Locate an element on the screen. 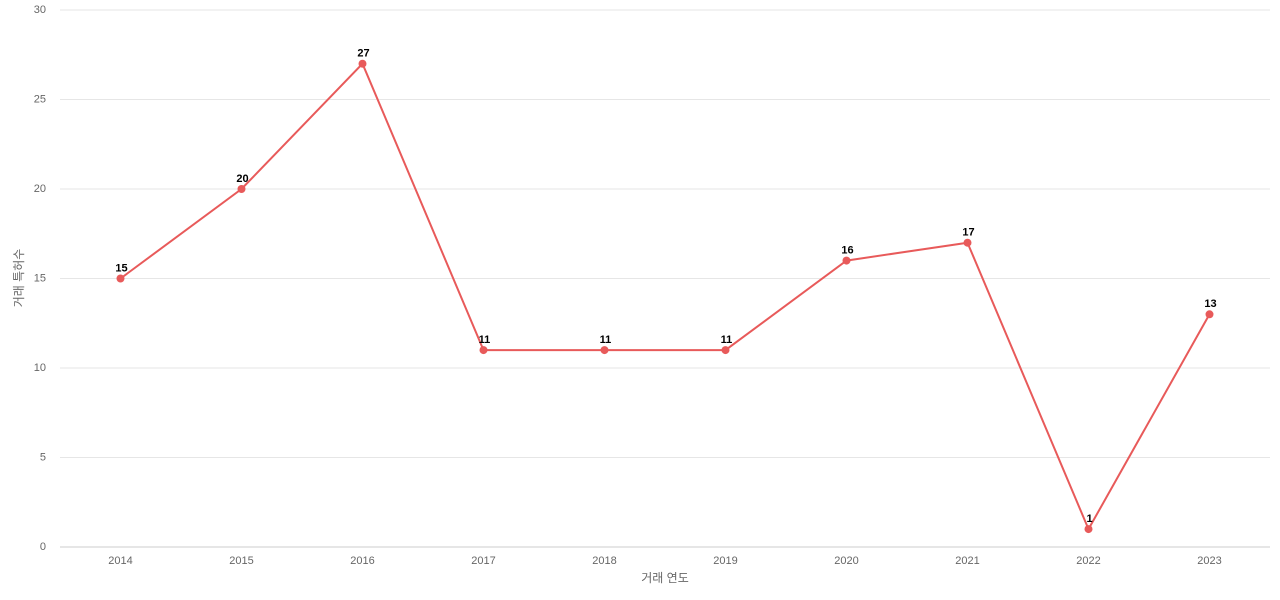 The height and width of the screenshot is (600, 1280). x-tick-label: 2017 is located at coordinates (483, 561).